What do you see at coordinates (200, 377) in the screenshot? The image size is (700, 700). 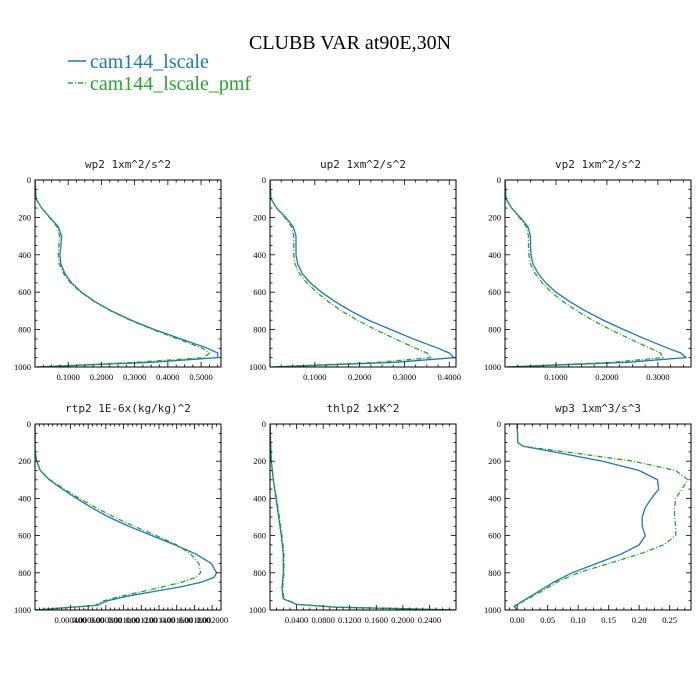 I see `x-tick-label: 0.5000` at bounding box center [200, 377].